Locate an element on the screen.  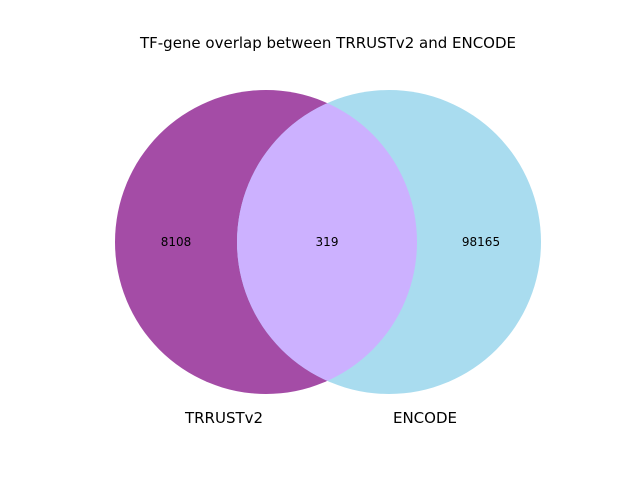
set-label-trrustv2: TRRUSTv2 is located at coordinates (223, 418).